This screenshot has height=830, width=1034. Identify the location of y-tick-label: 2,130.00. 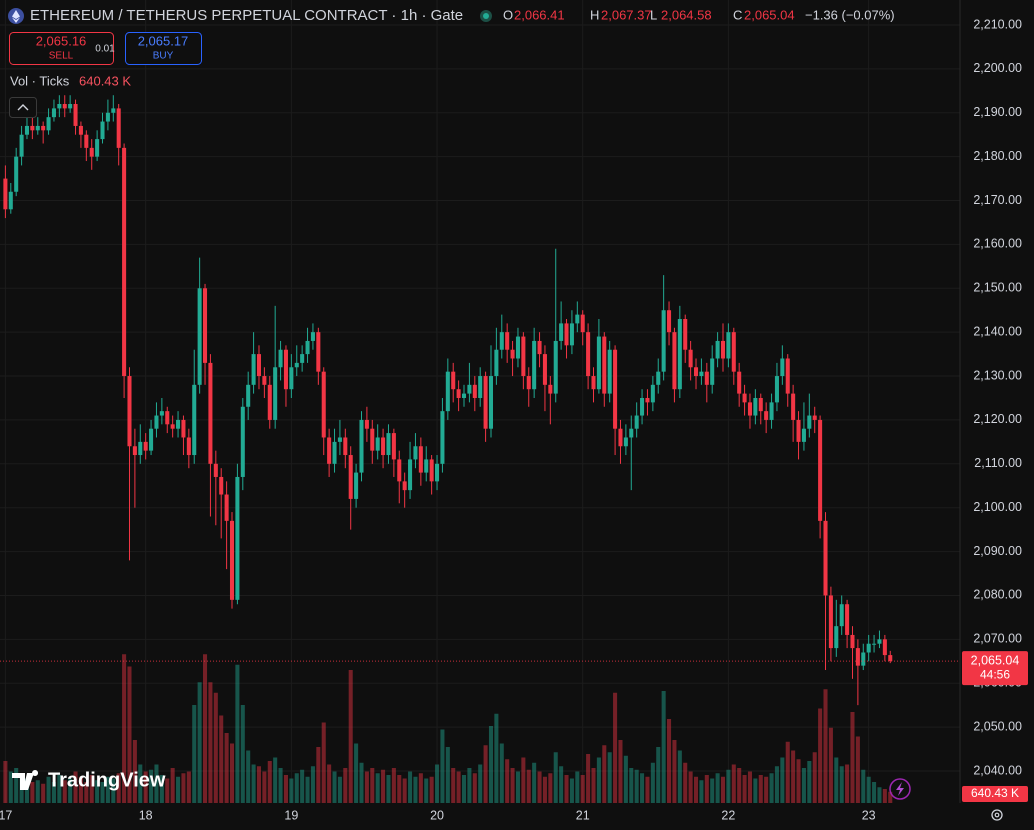
(997, 375).